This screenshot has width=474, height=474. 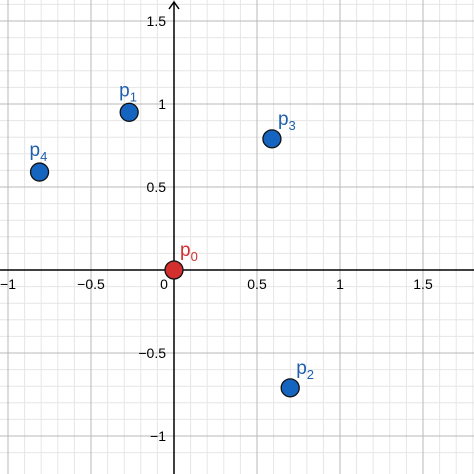 What do you see at coordinates (340, 284) in the screenshot?
I see `x-tick-label: 1` at bounding box center [340, 284].